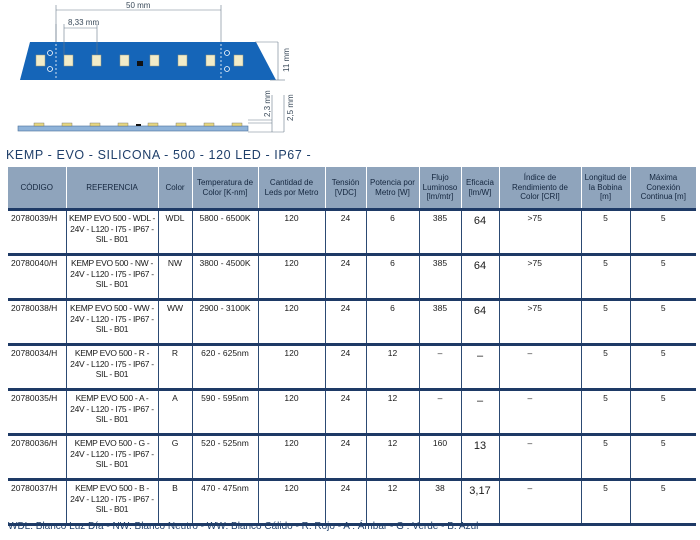  Describe the element at coordinates (225, 367) in the screenshot. I see `cell-temp: 620 - 625nm` at that location.